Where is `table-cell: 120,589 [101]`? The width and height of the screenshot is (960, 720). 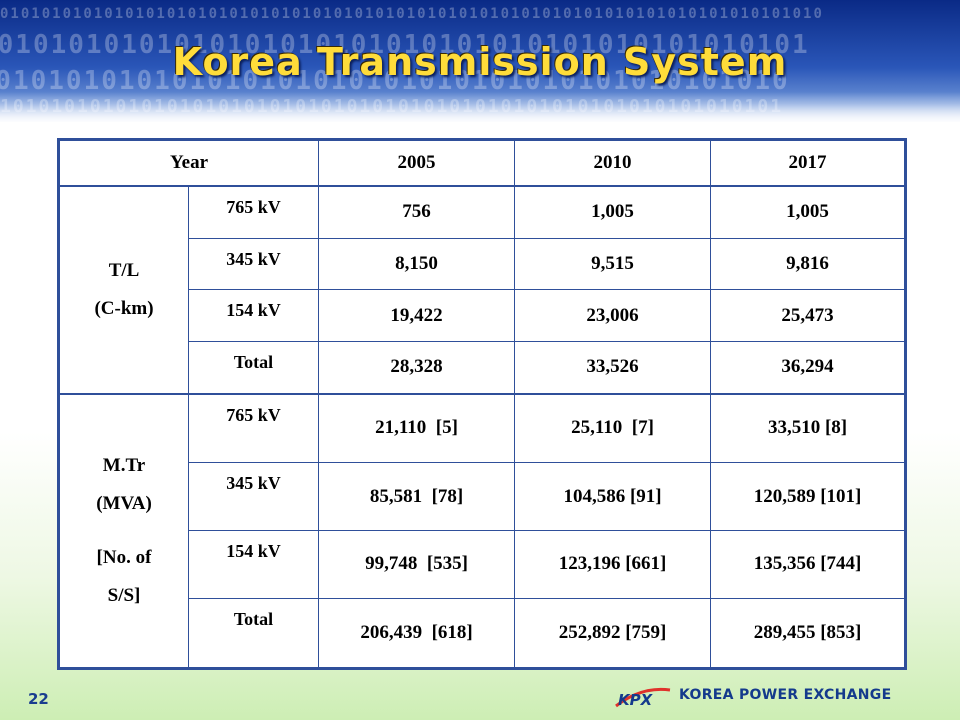 table-cell: 120,589 [101] is located at coordinates (808, 497).